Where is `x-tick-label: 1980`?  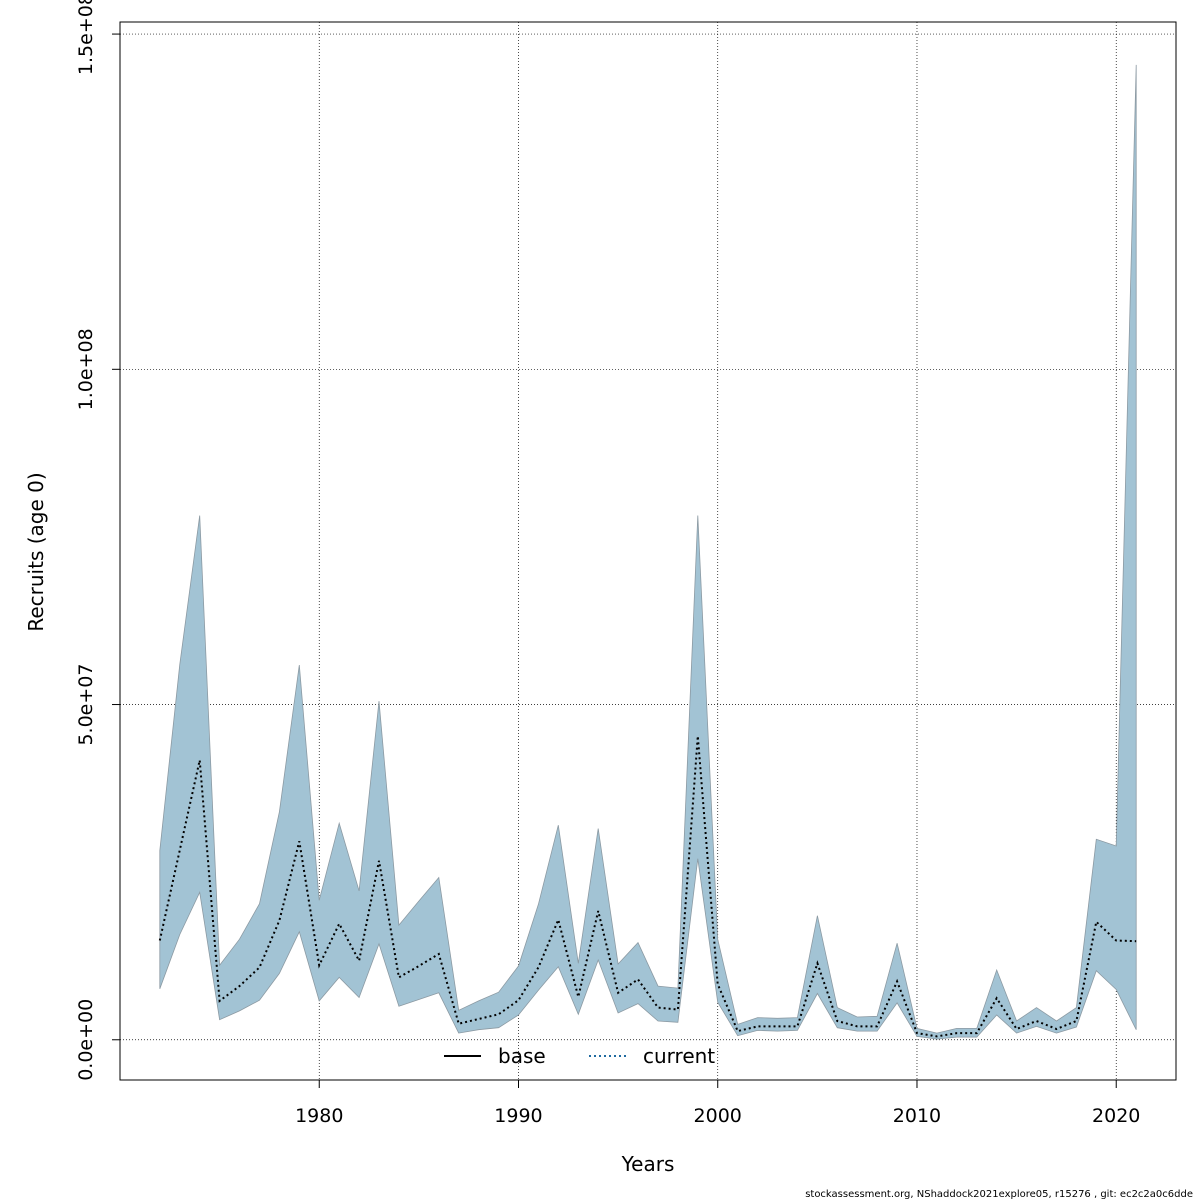
x-tick-label: 1980 is located at coordinates (319, 1116).